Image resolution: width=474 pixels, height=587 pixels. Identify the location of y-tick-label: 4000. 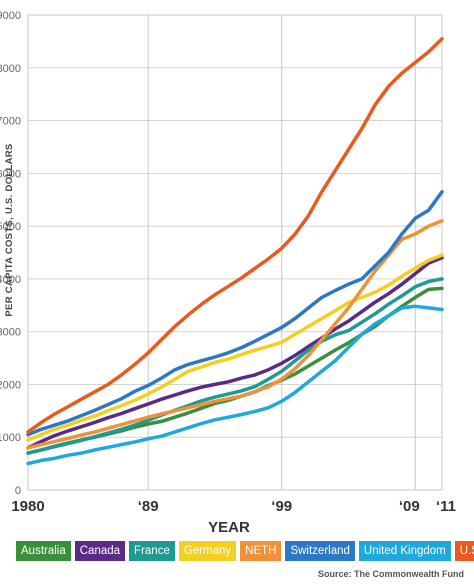
(10, 280).